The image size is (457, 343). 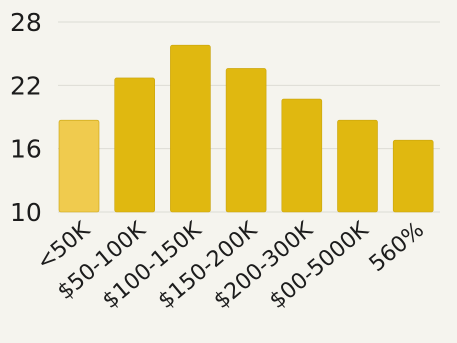 I want to click on x-category-label: 560%, so click(x=397, y=247).